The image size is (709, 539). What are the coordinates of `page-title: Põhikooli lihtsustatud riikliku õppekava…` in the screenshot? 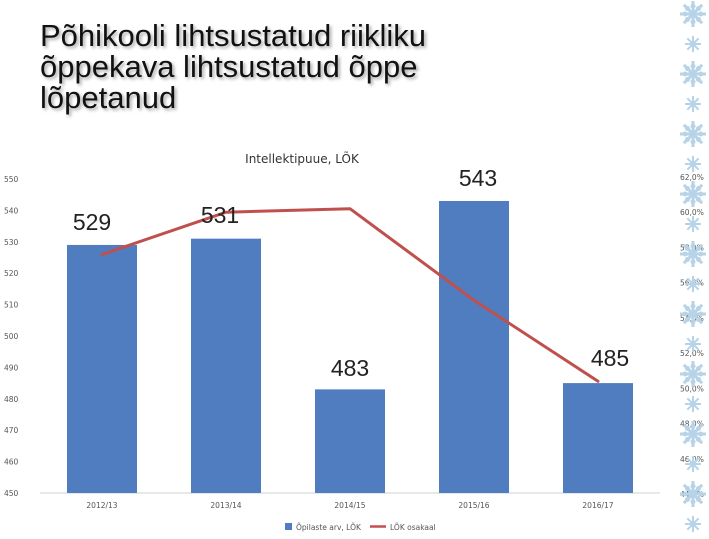 It's located at (320, 66).